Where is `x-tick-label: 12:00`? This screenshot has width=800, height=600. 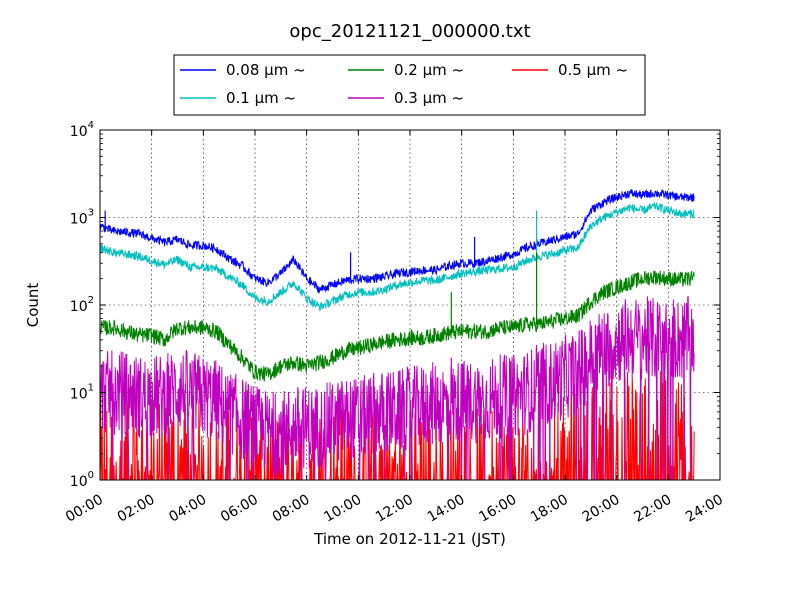
x-tick-label: 12:00 is located at coordinates (394, 509).